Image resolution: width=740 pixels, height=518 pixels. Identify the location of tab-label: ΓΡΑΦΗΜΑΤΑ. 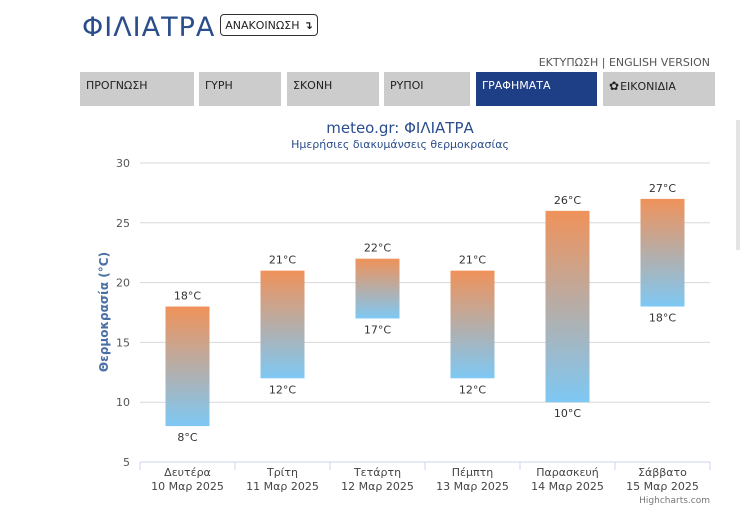
(516, 85).